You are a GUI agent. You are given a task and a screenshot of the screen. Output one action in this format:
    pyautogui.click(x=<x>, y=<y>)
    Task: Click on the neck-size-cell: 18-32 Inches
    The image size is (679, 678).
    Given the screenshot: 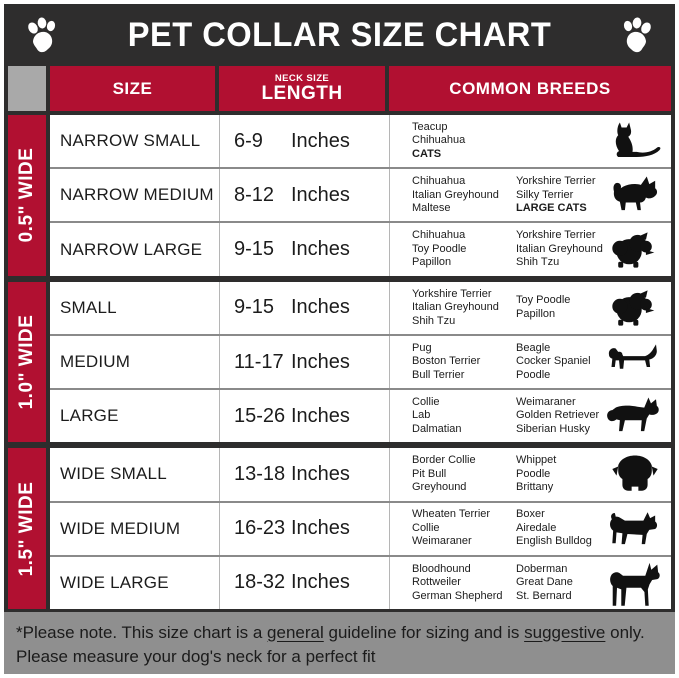 What is the action you would take?
    pyautogui.click(x=304, y=582)
    